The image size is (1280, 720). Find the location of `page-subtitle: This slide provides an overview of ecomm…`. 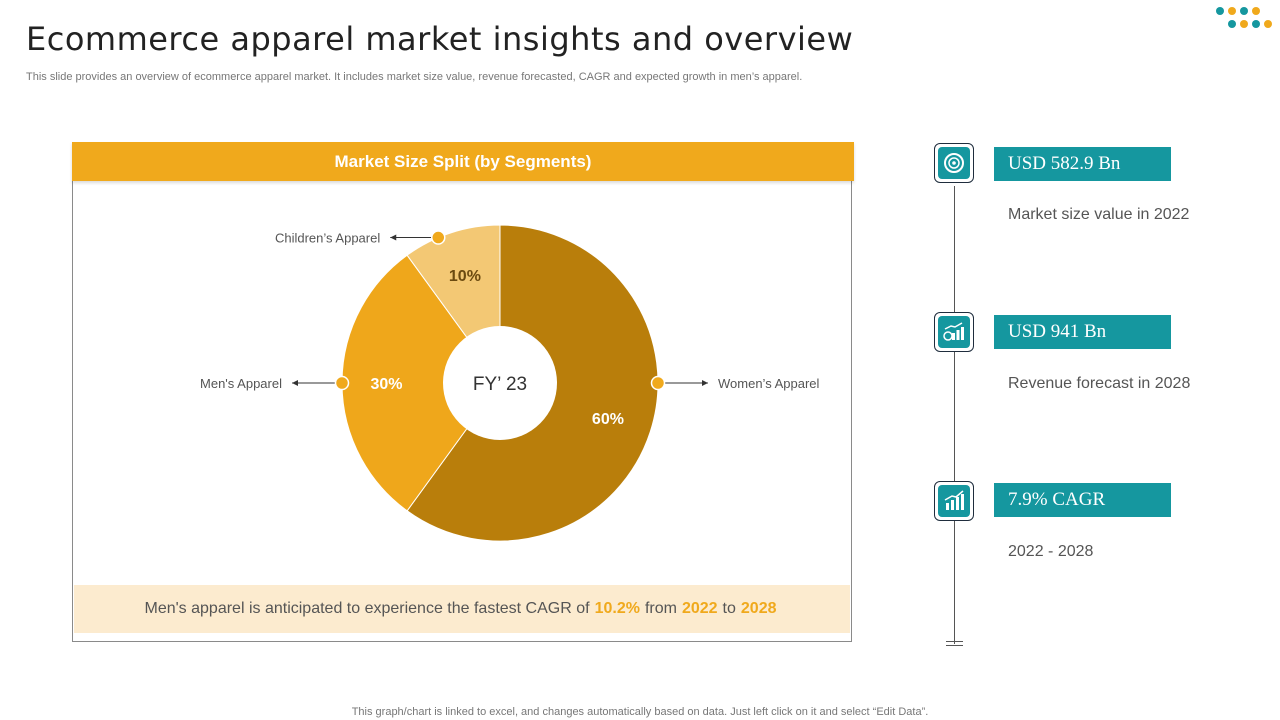

page-subtitle: This slide provides an overview of ecomm… is located at coordinates (414, 77).